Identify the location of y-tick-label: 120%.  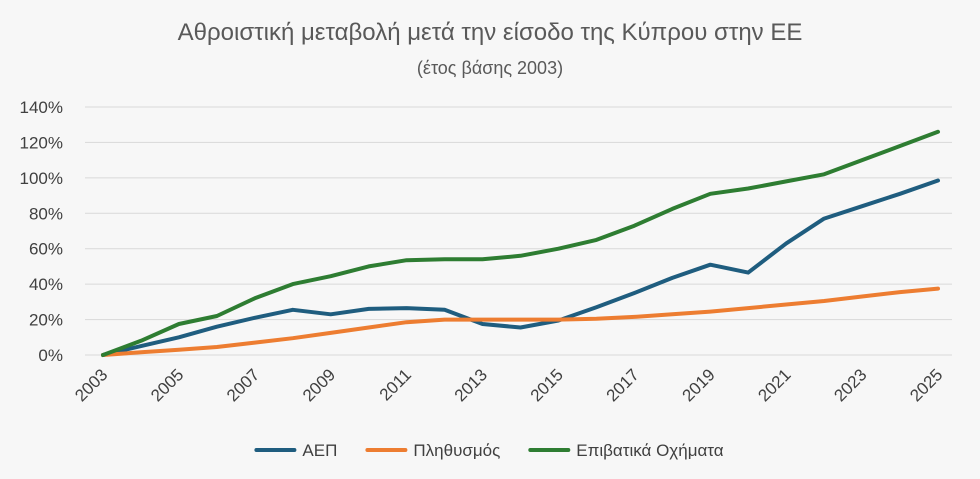
(41, 142).